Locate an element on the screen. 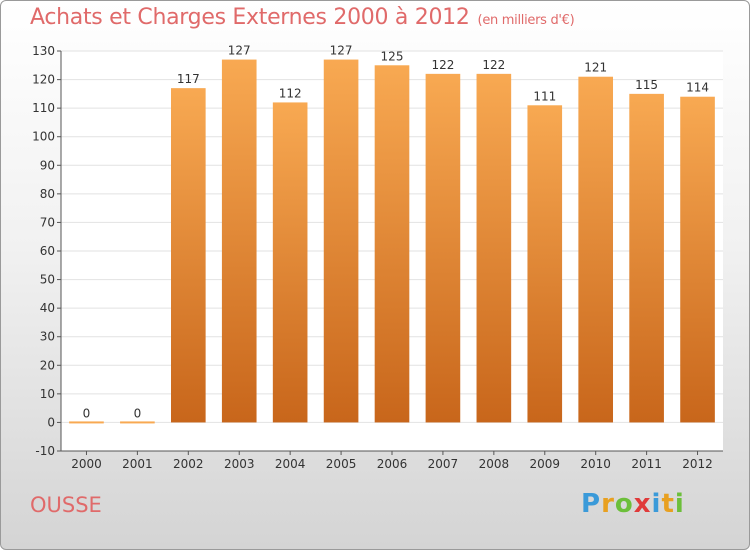 The width and height of the screenshot is (750, 550). proxiti-logo: Proxiti is located at coordinates (633, 504).